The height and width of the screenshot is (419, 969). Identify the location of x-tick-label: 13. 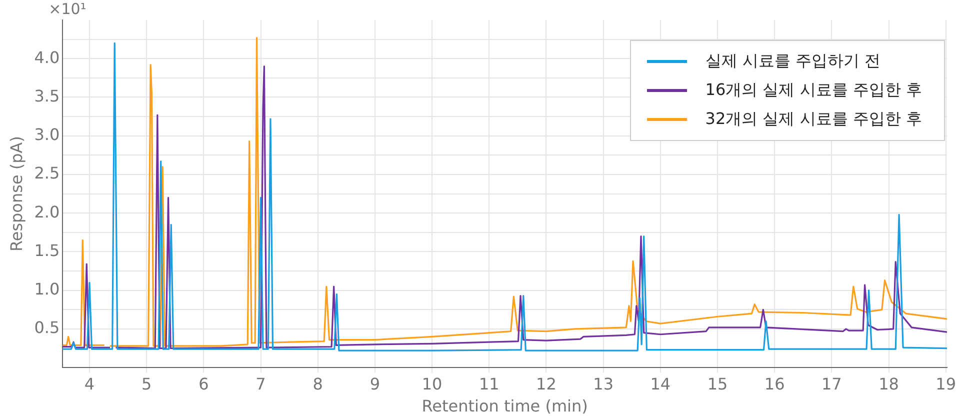
(603, 384).